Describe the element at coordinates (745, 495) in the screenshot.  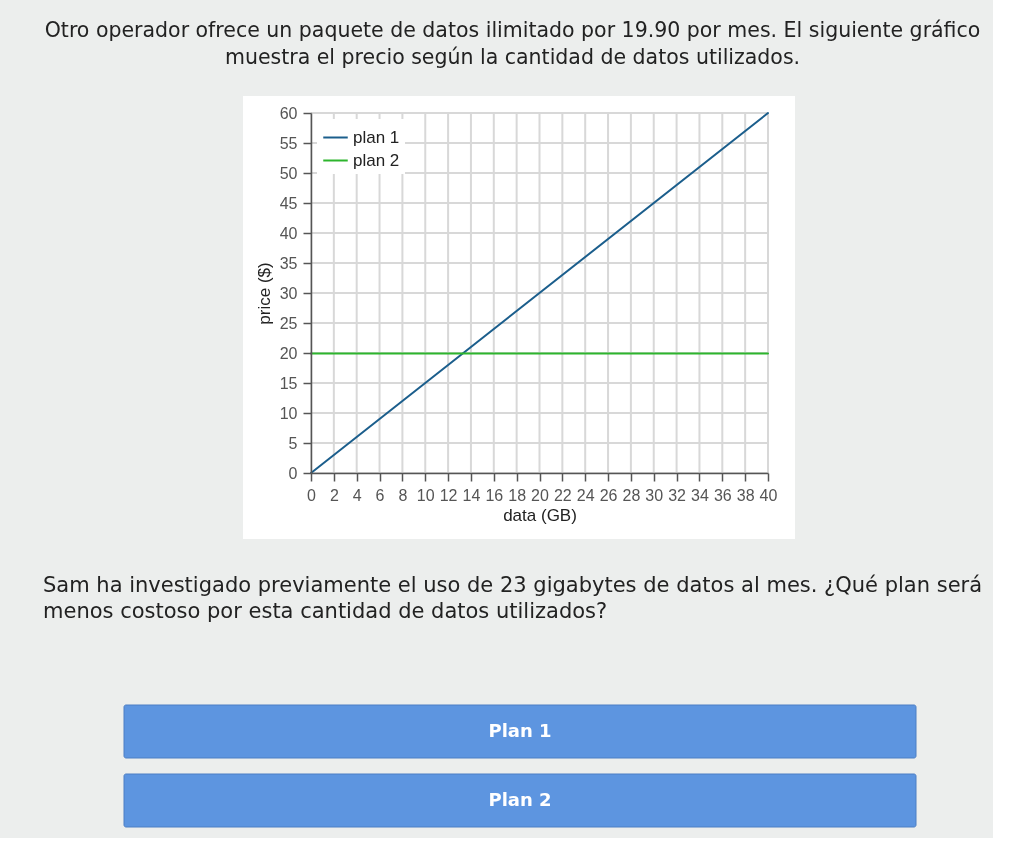
I see `x-tick-label: 38` at that location.